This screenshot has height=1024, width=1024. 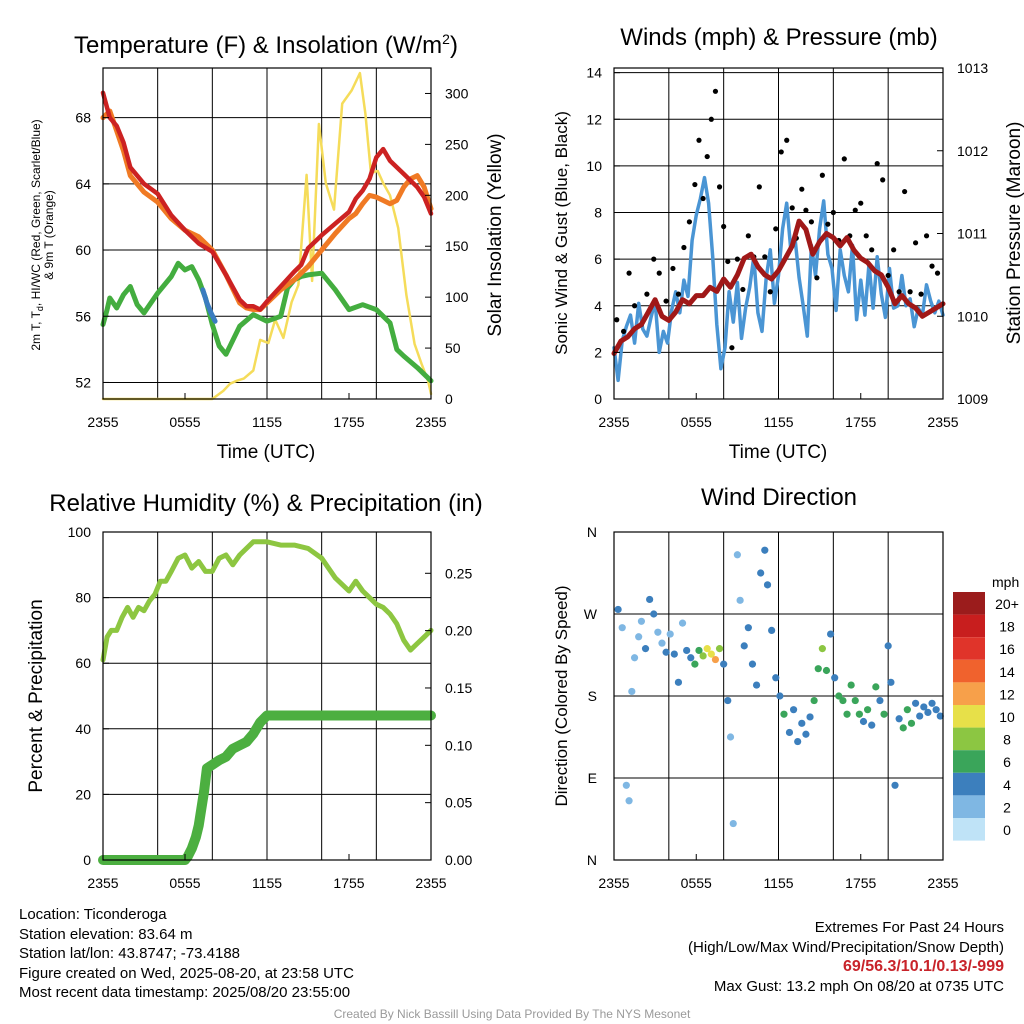 I want to click on precip-y-tick-label: 0.00, so click(x=458, y=860).